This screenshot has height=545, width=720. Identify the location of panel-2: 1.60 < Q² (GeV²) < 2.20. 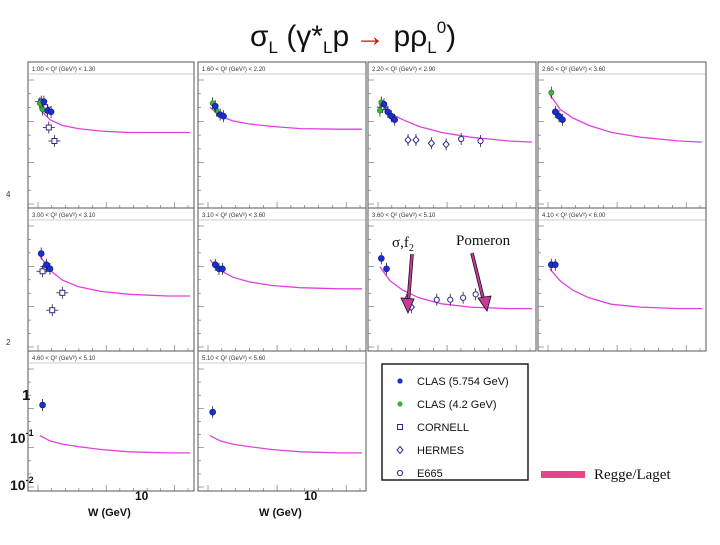
(282, 135).